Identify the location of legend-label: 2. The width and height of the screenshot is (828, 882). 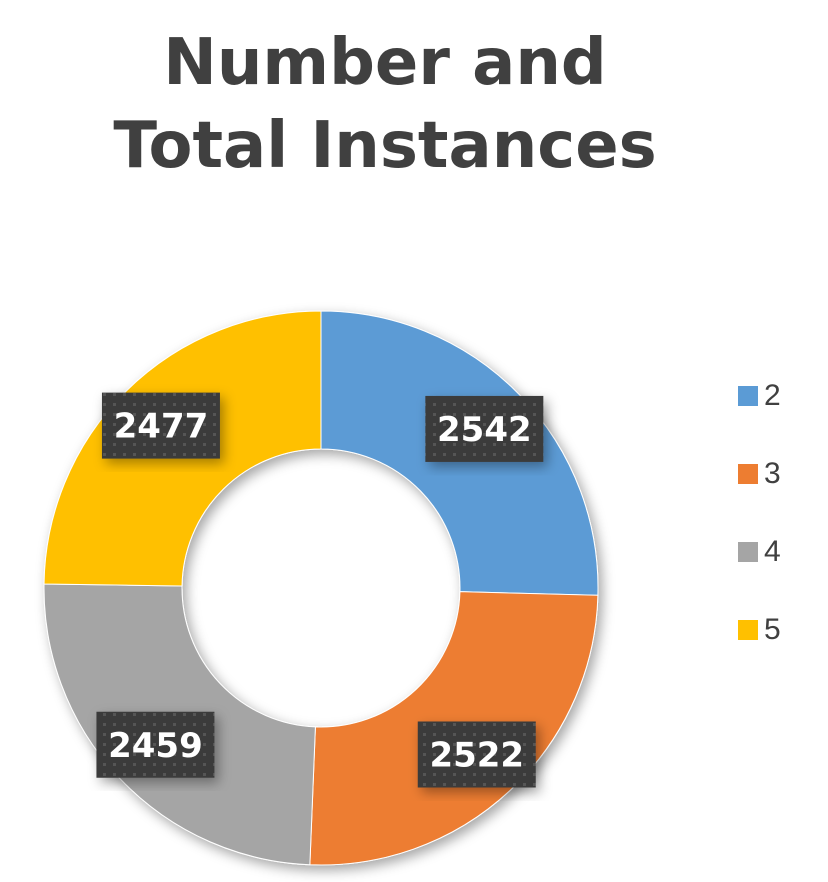
(772, 395).